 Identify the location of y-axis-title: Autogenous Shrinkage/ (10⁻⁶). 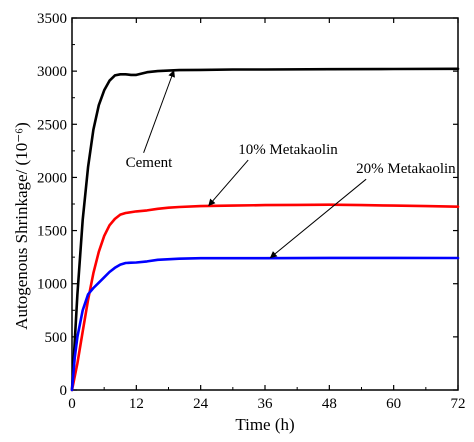
(21, 226).